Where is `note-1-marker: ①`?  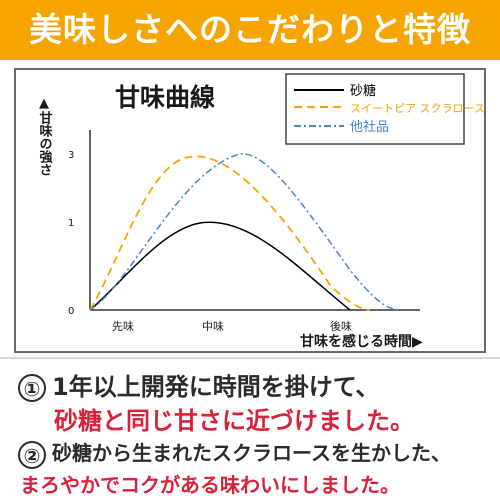
note-1-marker: ① is located at coordinates (32, 388).